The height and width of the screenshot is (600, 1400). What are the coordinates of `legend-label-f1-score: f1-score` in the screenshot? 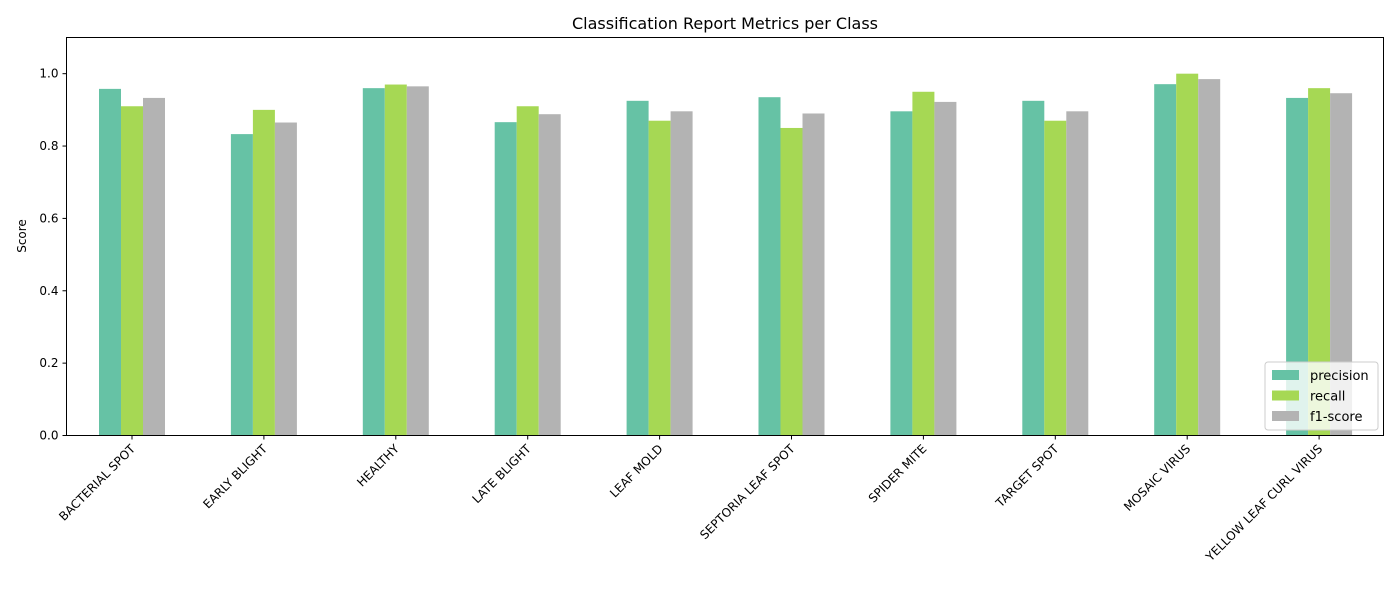 It's located at (1336, 417).